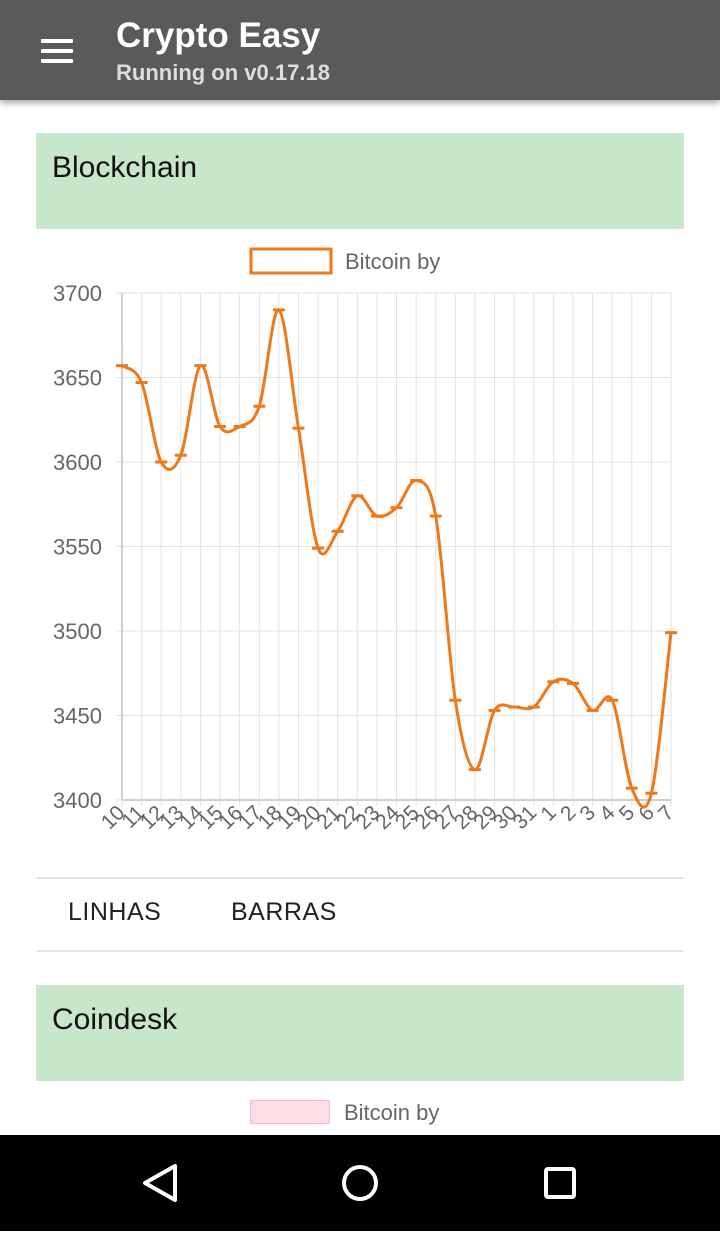  What do you see at coordinates (115, 912) in the screenshot?
I see `tab-linhas: LINHAS` at bounding box center [115, 912].